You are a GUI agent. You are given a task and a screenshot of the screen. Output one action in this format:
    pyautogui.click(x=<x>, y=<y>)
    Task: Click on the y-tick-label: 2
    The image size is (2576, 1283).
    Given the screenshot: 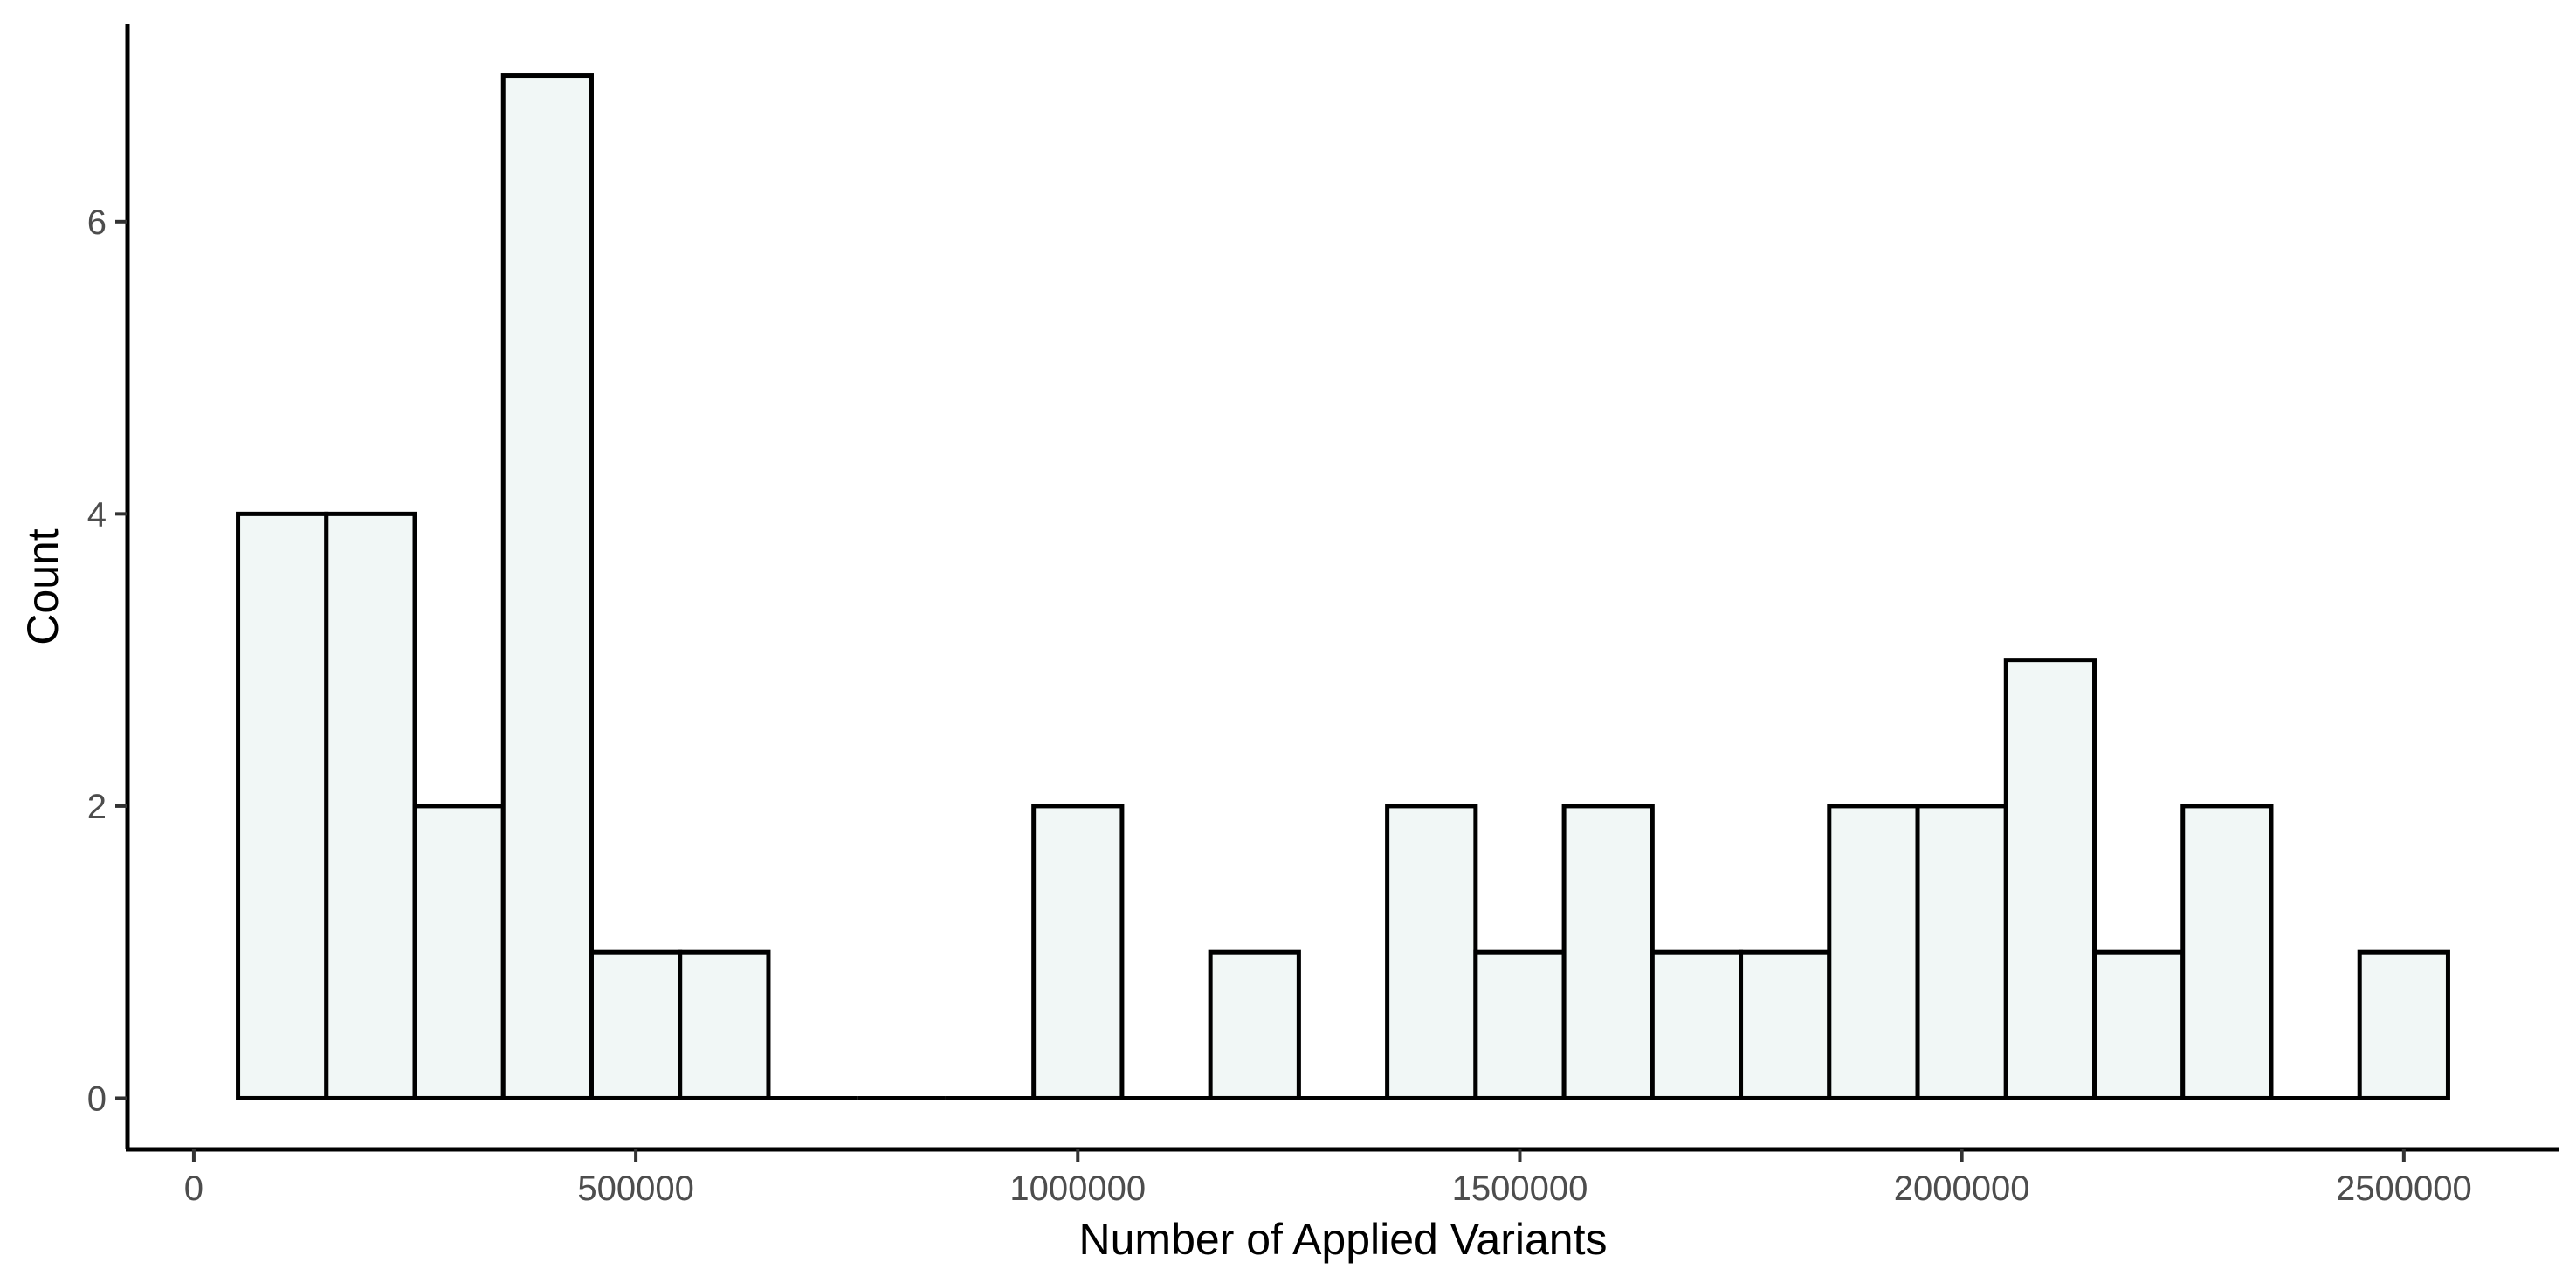 What is the action you would take?
    pyautogui.click(x=97, y=807)
    